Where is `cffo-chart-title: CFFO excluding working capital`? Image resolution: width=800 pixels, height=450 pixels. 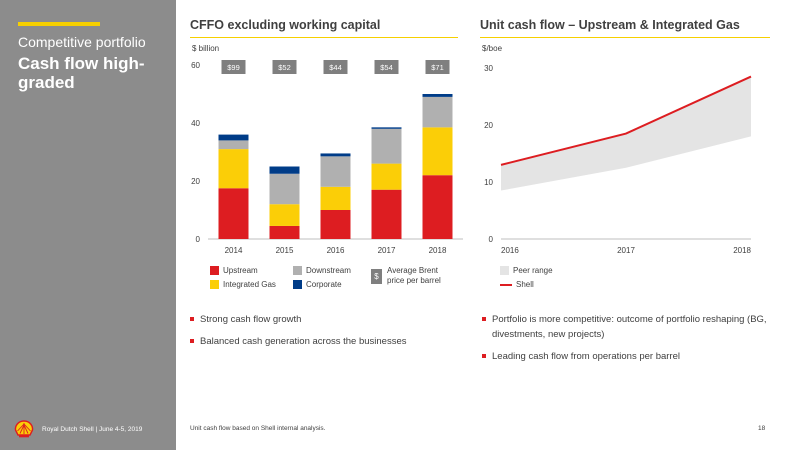 cffo-chart-title: CFFO excluding working capital is located at coordinates (285, 25).